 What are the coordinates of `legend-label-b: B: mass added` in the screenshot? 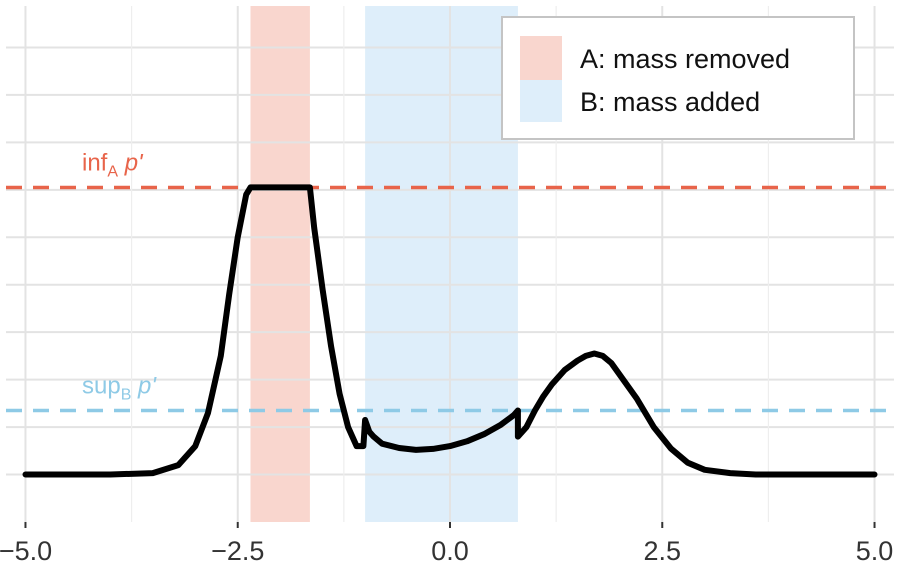 It's located at (670, 102).